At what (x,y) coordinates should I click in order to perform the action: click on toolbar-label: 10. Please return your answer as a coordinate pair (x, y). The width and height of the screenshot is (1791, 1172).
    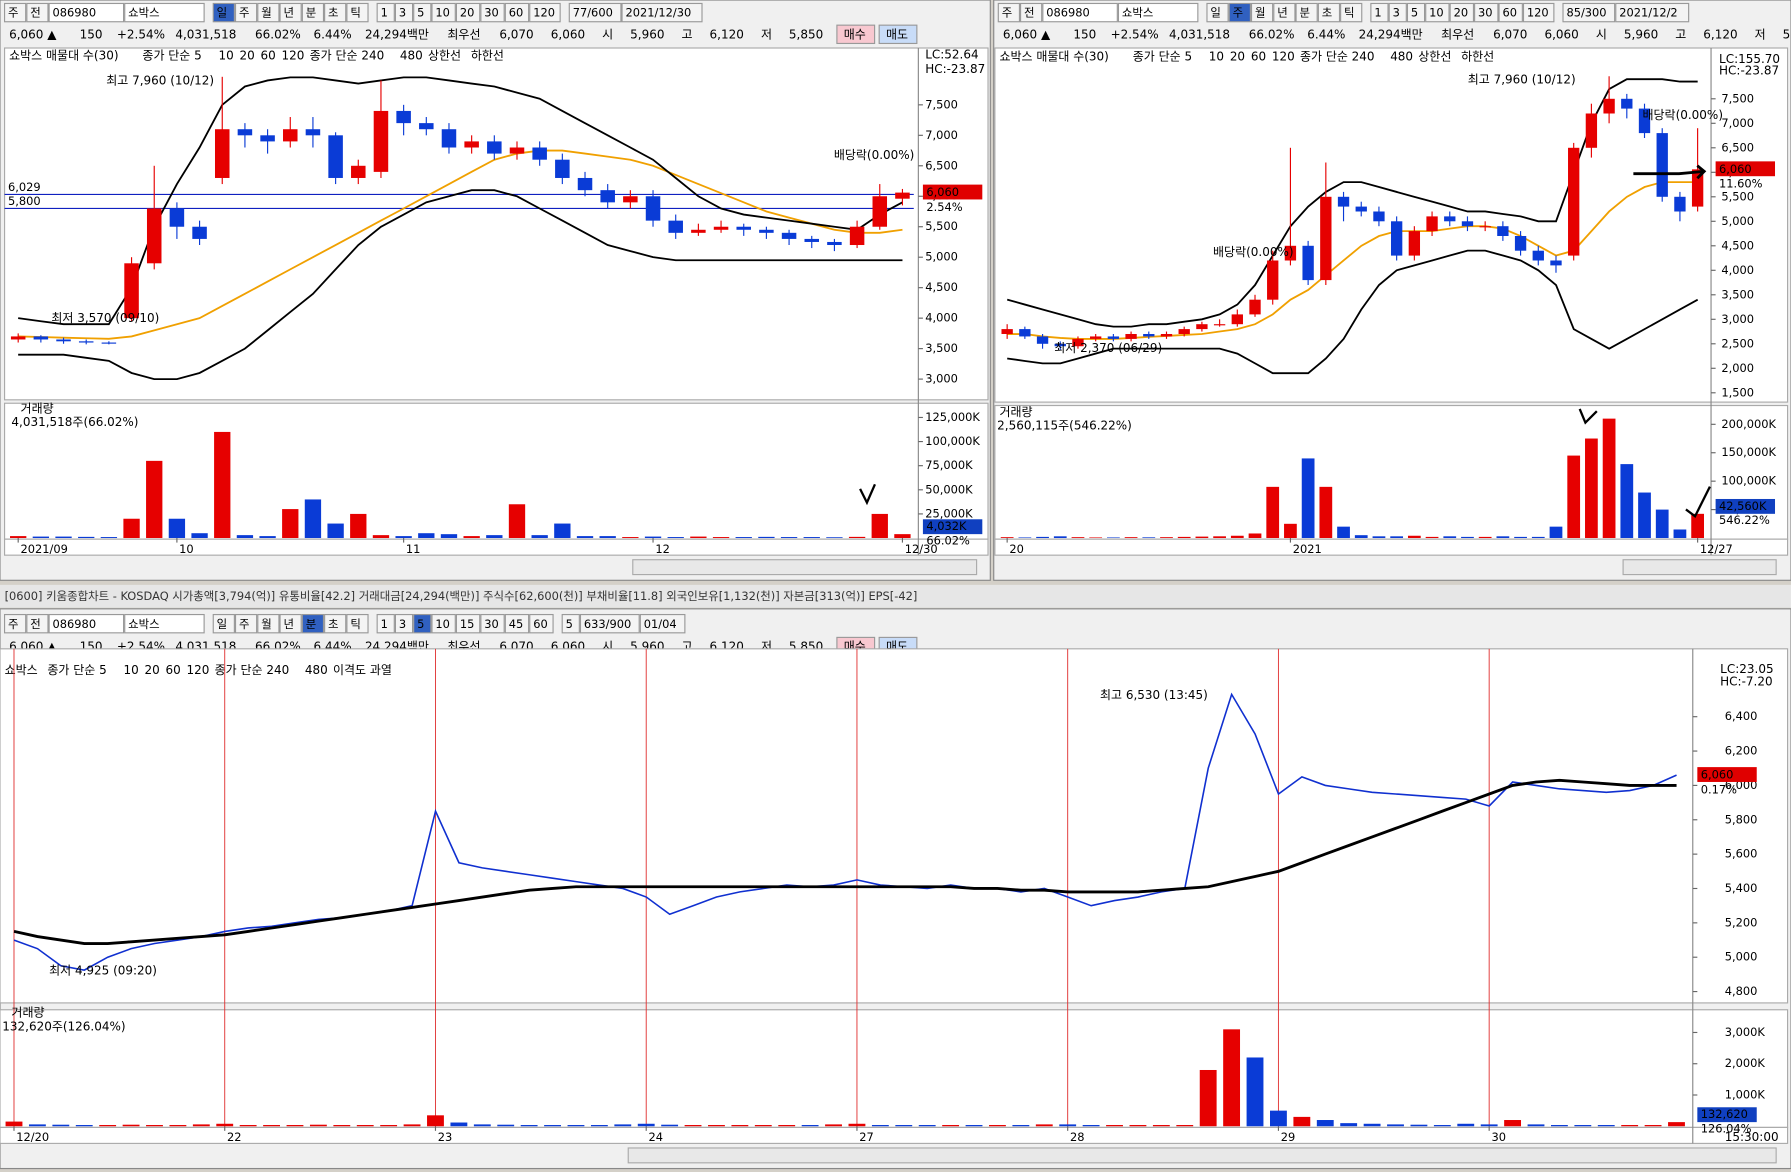
    Looking at the image, I should click on (442, 624).